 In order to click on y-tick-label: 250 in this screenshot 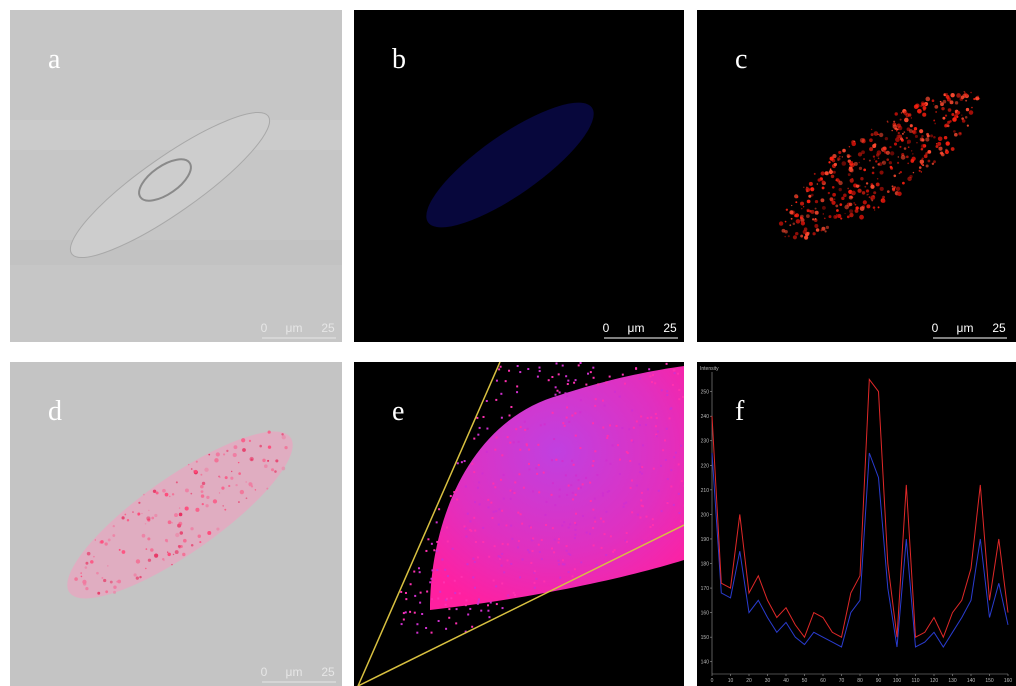, I will do `click(705, 393)`.